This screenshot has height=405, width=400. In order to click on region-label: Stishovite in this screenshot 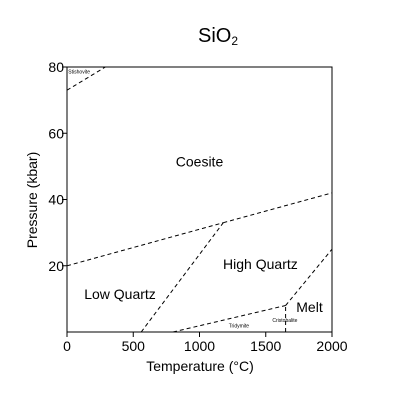, I will do `click(79, 73)`.